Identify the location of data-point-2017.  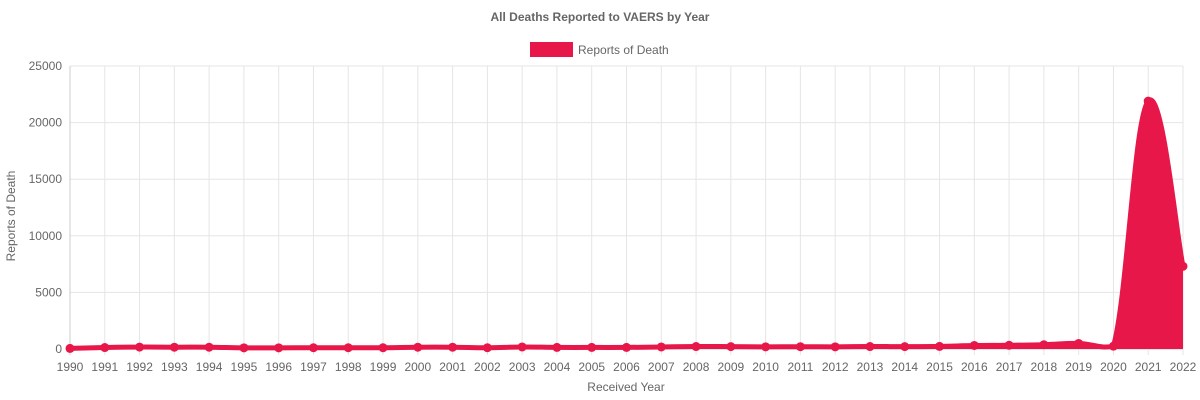
(1009, 345).